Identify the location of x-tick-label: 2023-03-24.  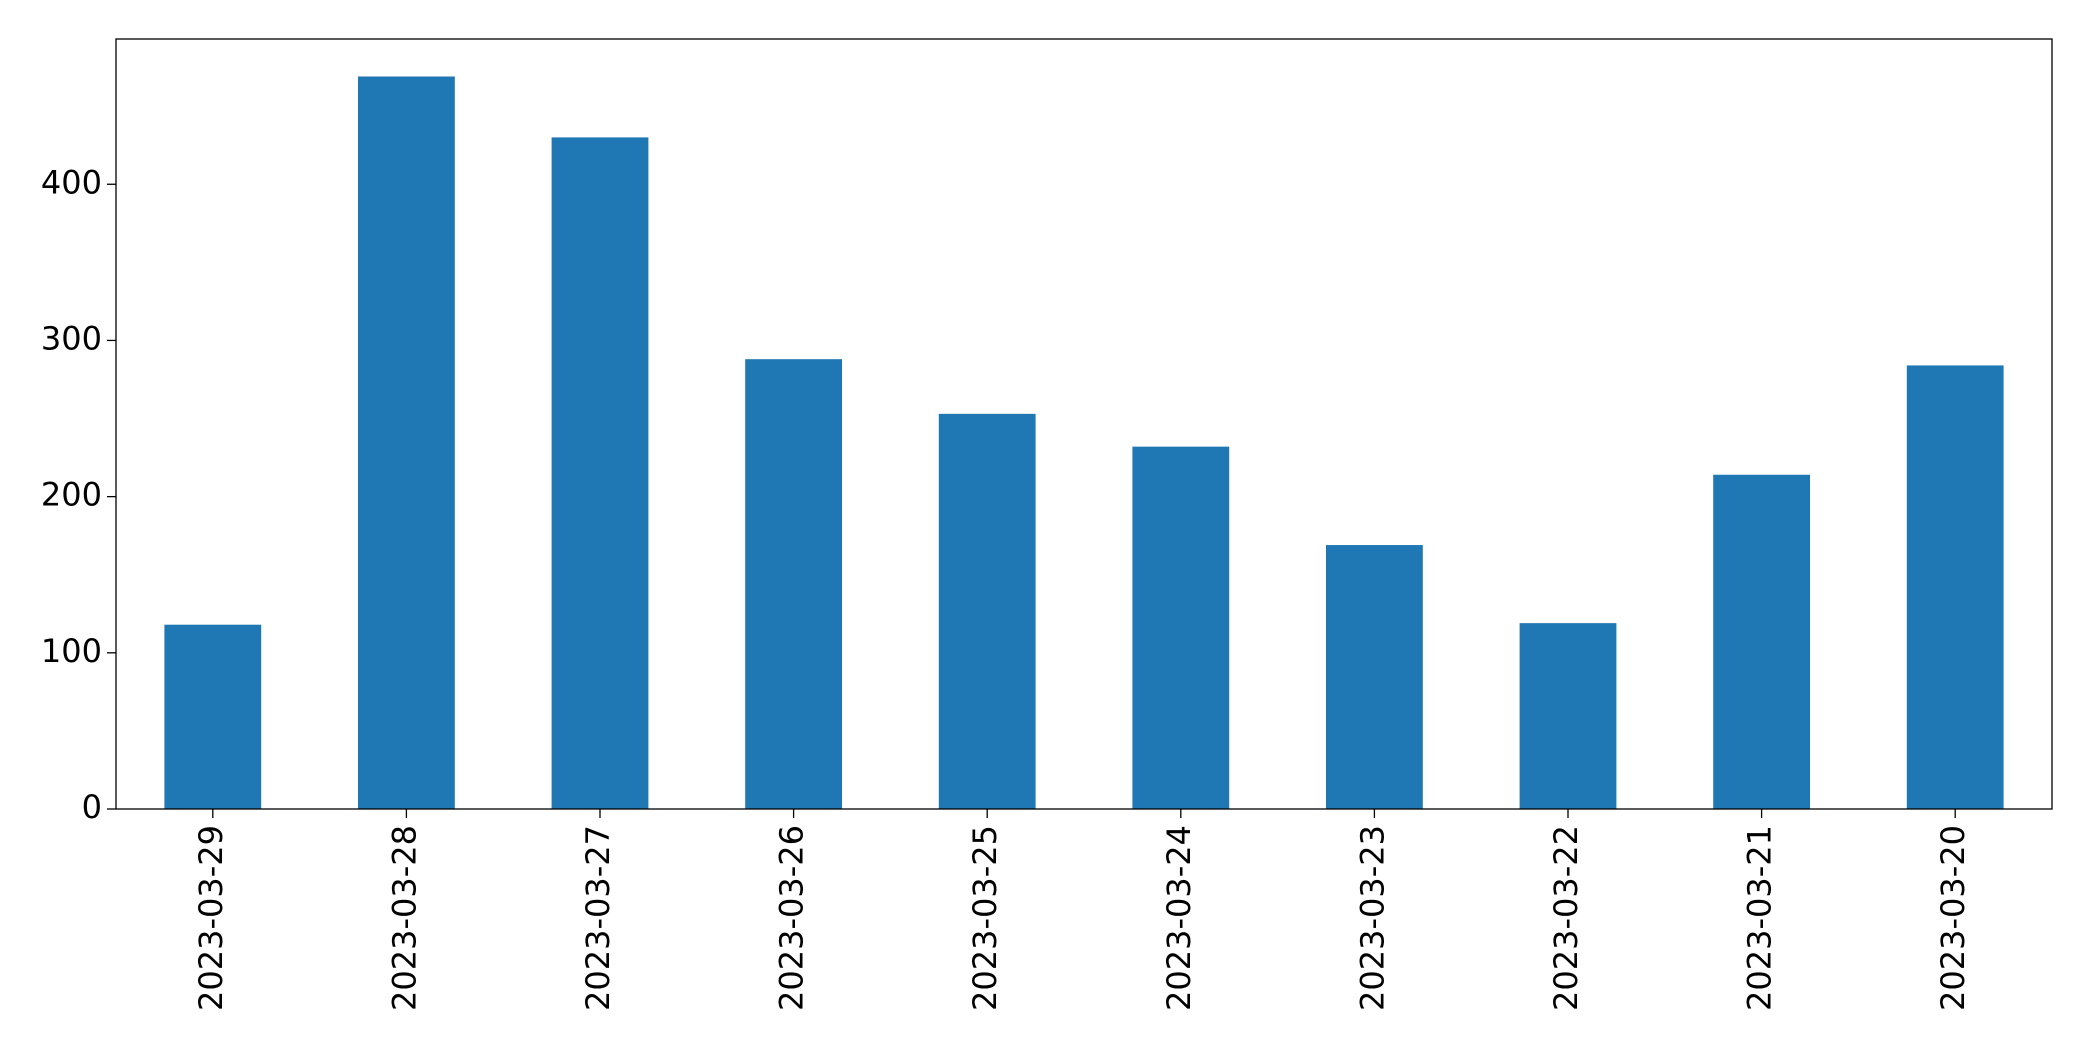
(1179, 918).